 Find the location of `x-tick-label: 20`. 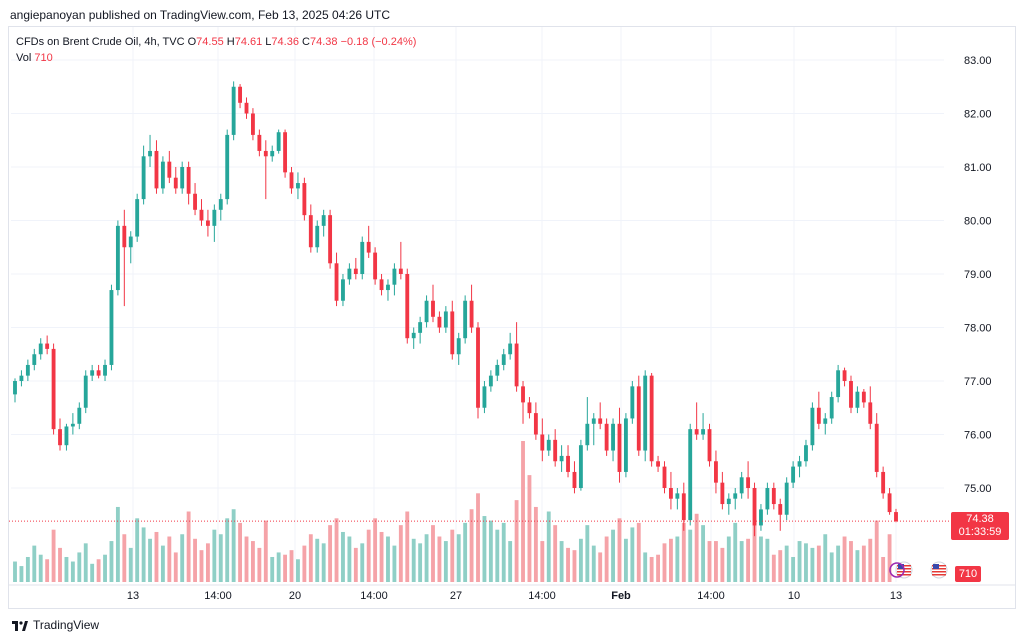

x-tick-label: 20 is located at coordinates (295, 596).